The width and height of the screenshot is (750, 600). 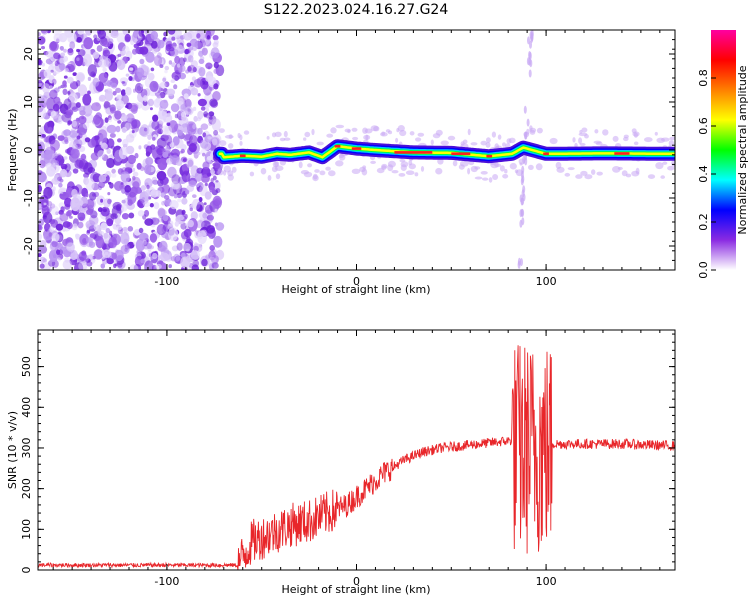 What do you see at coordinates (355, 289) in the screenshot?
I see `spectrogram-x-label: Height of straight line (km)` at bounding box center [355, 289].